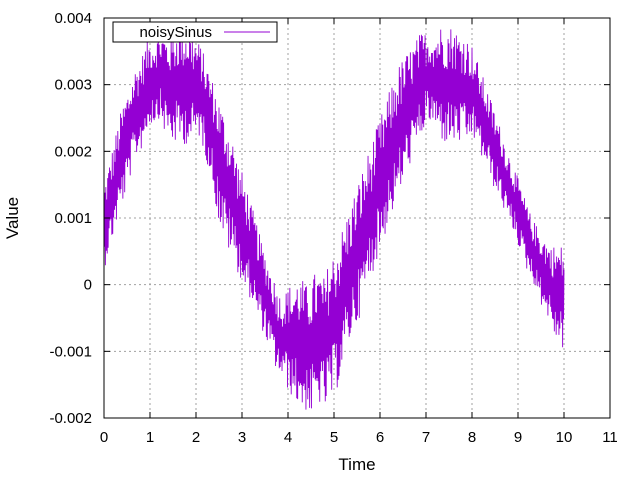 The height and width of the screenshot is (480, 640). I want to click on y-tick-label: -0.001, so click(70, 351).